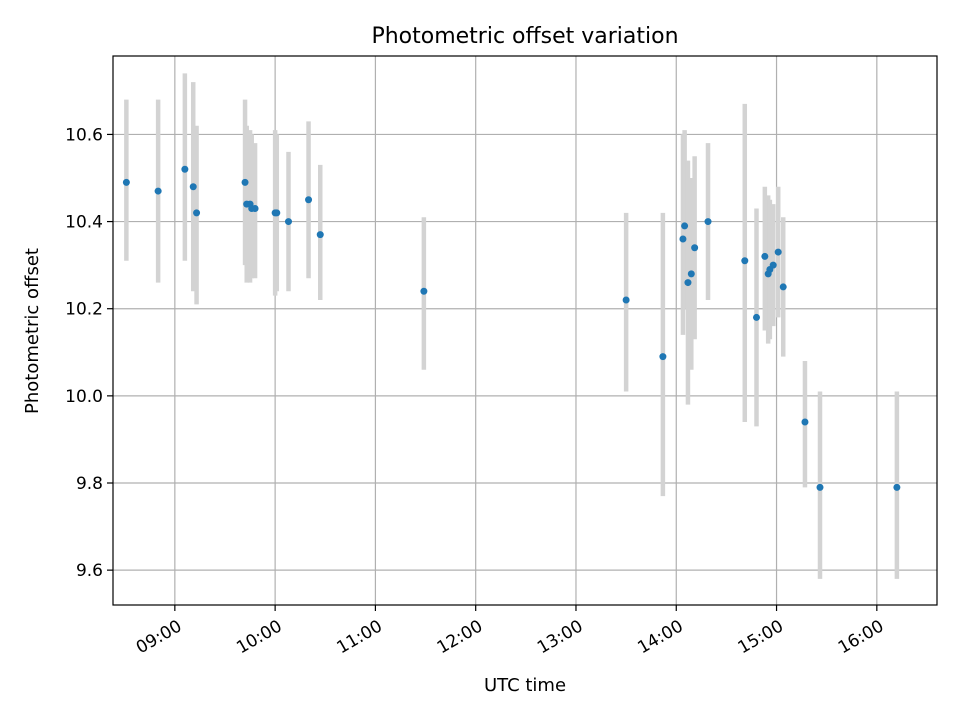  Describe the element at coordinates (84, 397) in the screenshot. I see `y-tick-label: 10.0` at that location.